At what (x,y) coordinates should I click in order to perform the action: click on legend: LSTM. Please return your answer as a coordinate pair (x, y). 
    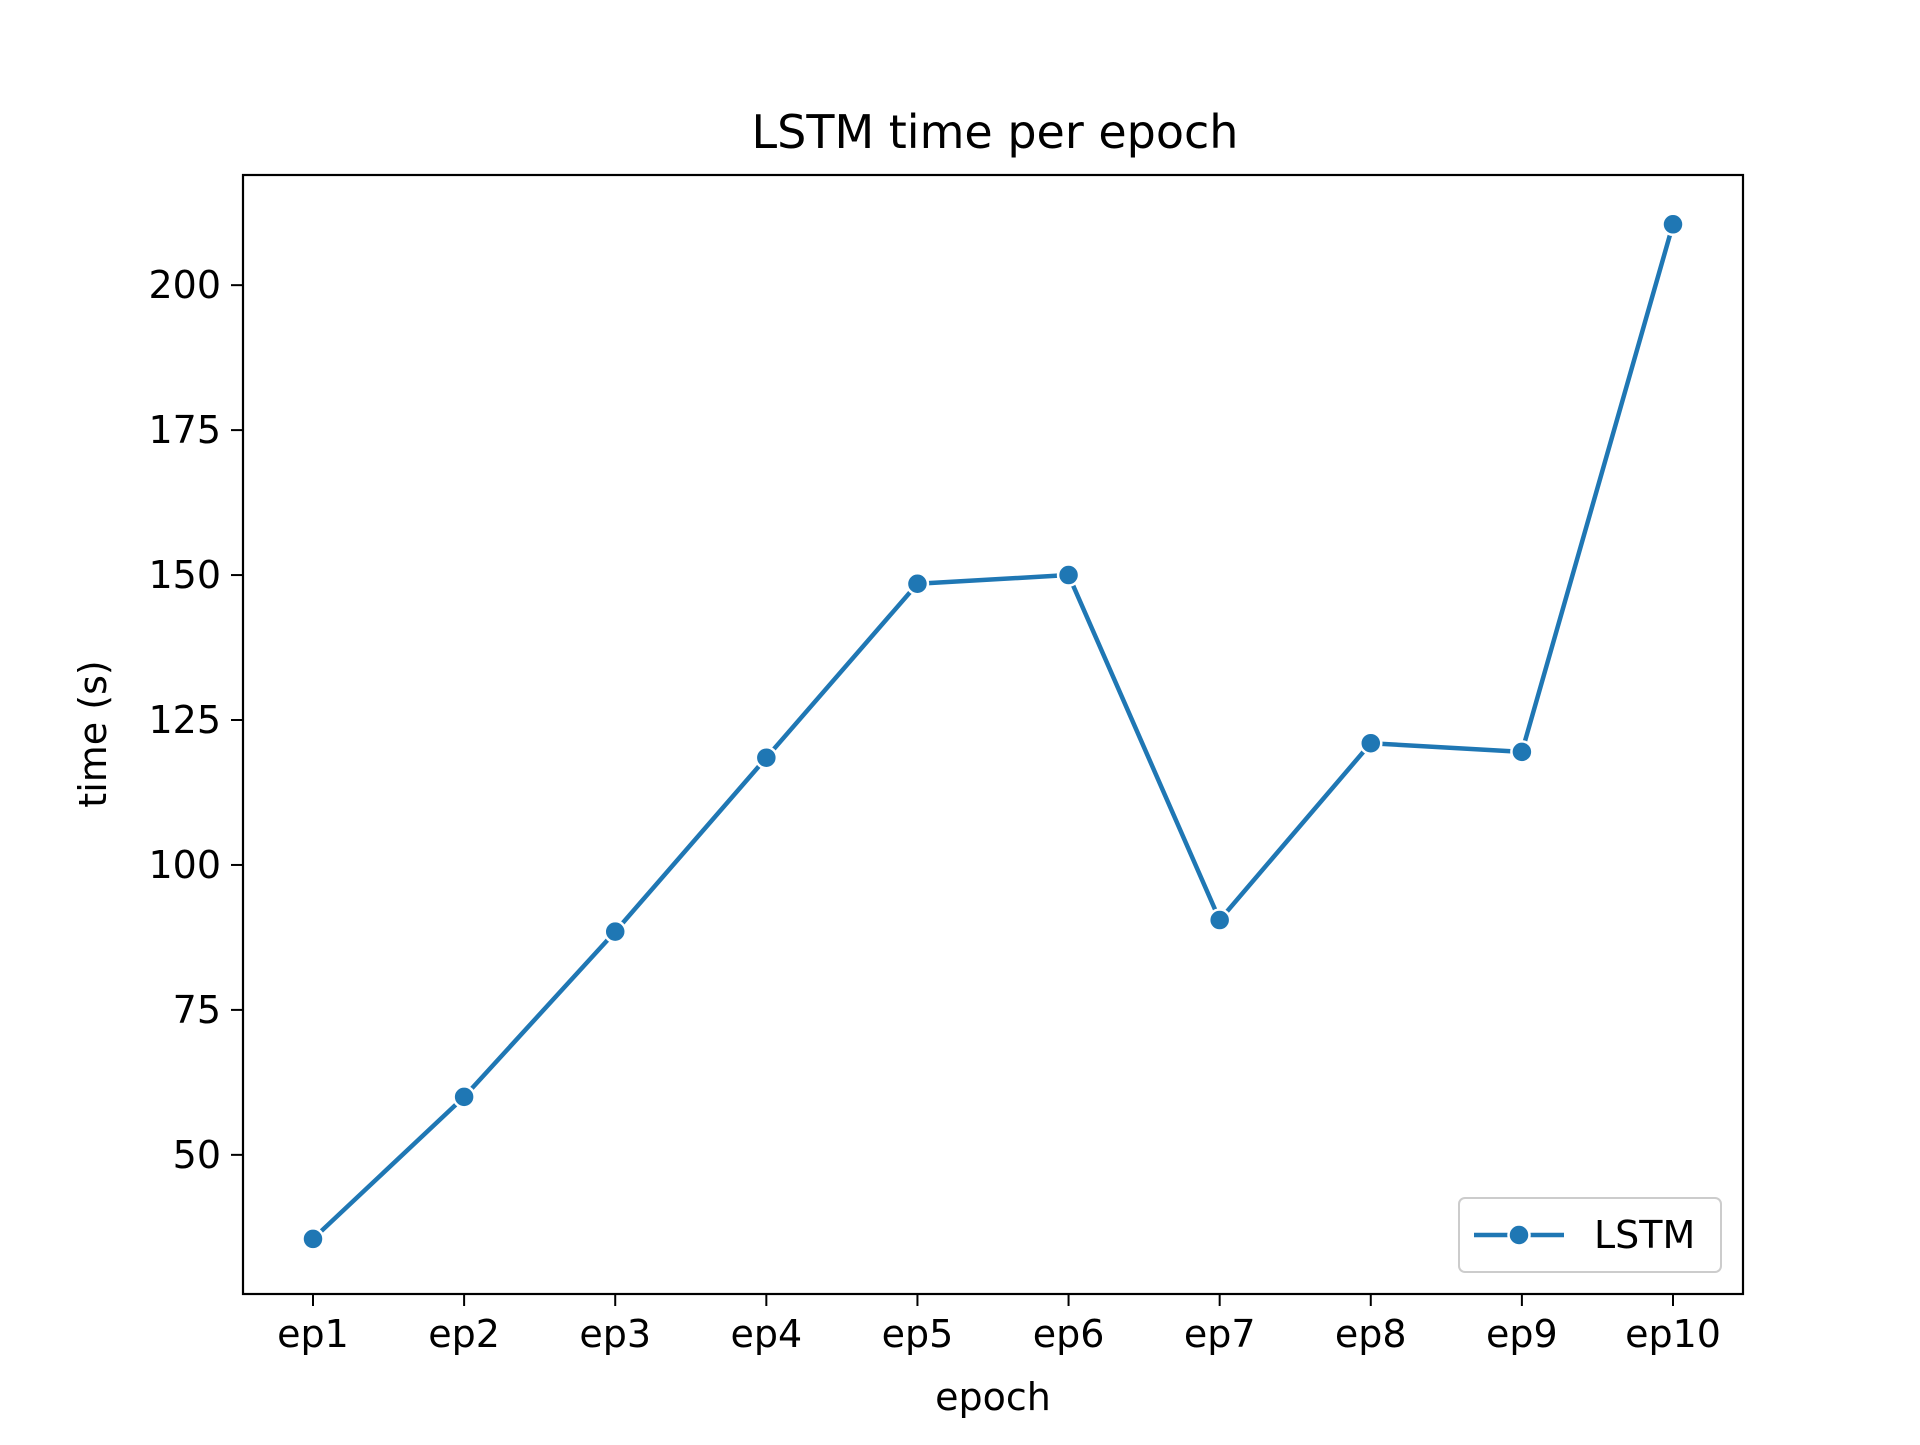
    Looking at the image, I should click on (1590, 1235).